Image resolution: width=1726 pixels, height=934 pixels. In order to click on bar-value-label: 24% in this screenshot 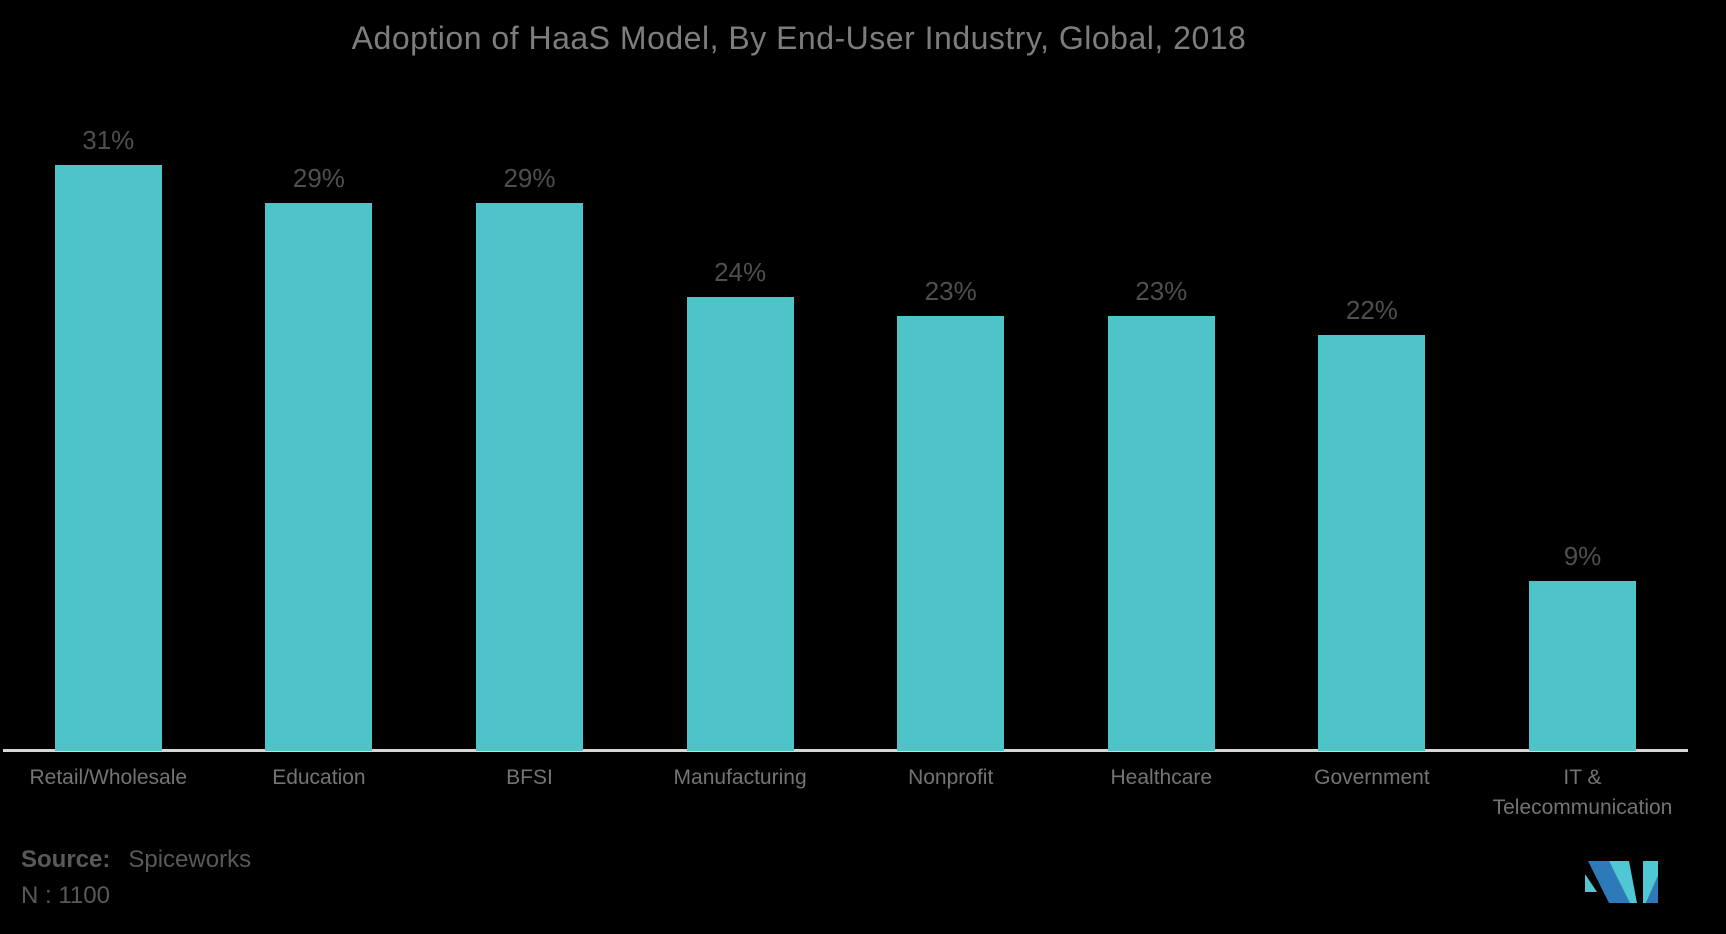, I will do `click(740, 272)`.